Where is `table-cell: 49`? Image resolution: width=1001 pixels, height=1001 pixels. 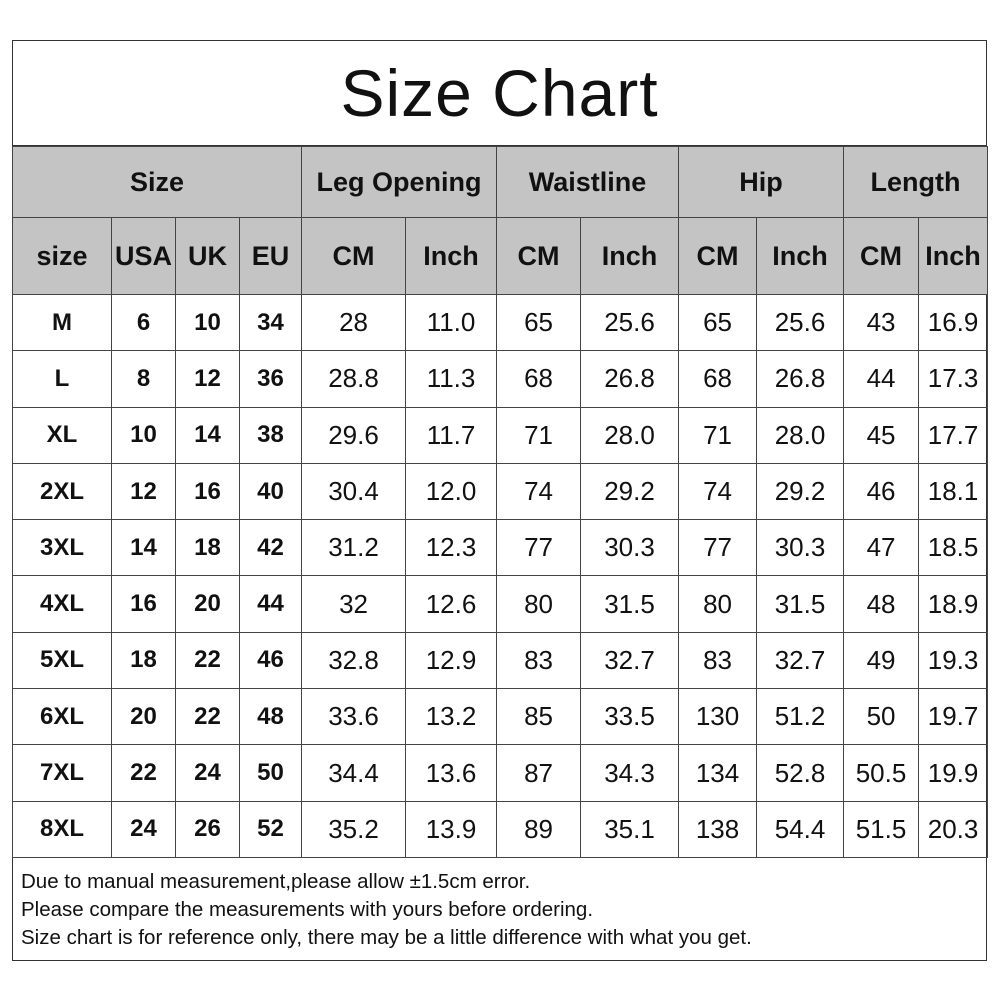 table-cell: 49 is located at coordinates (881, 660).